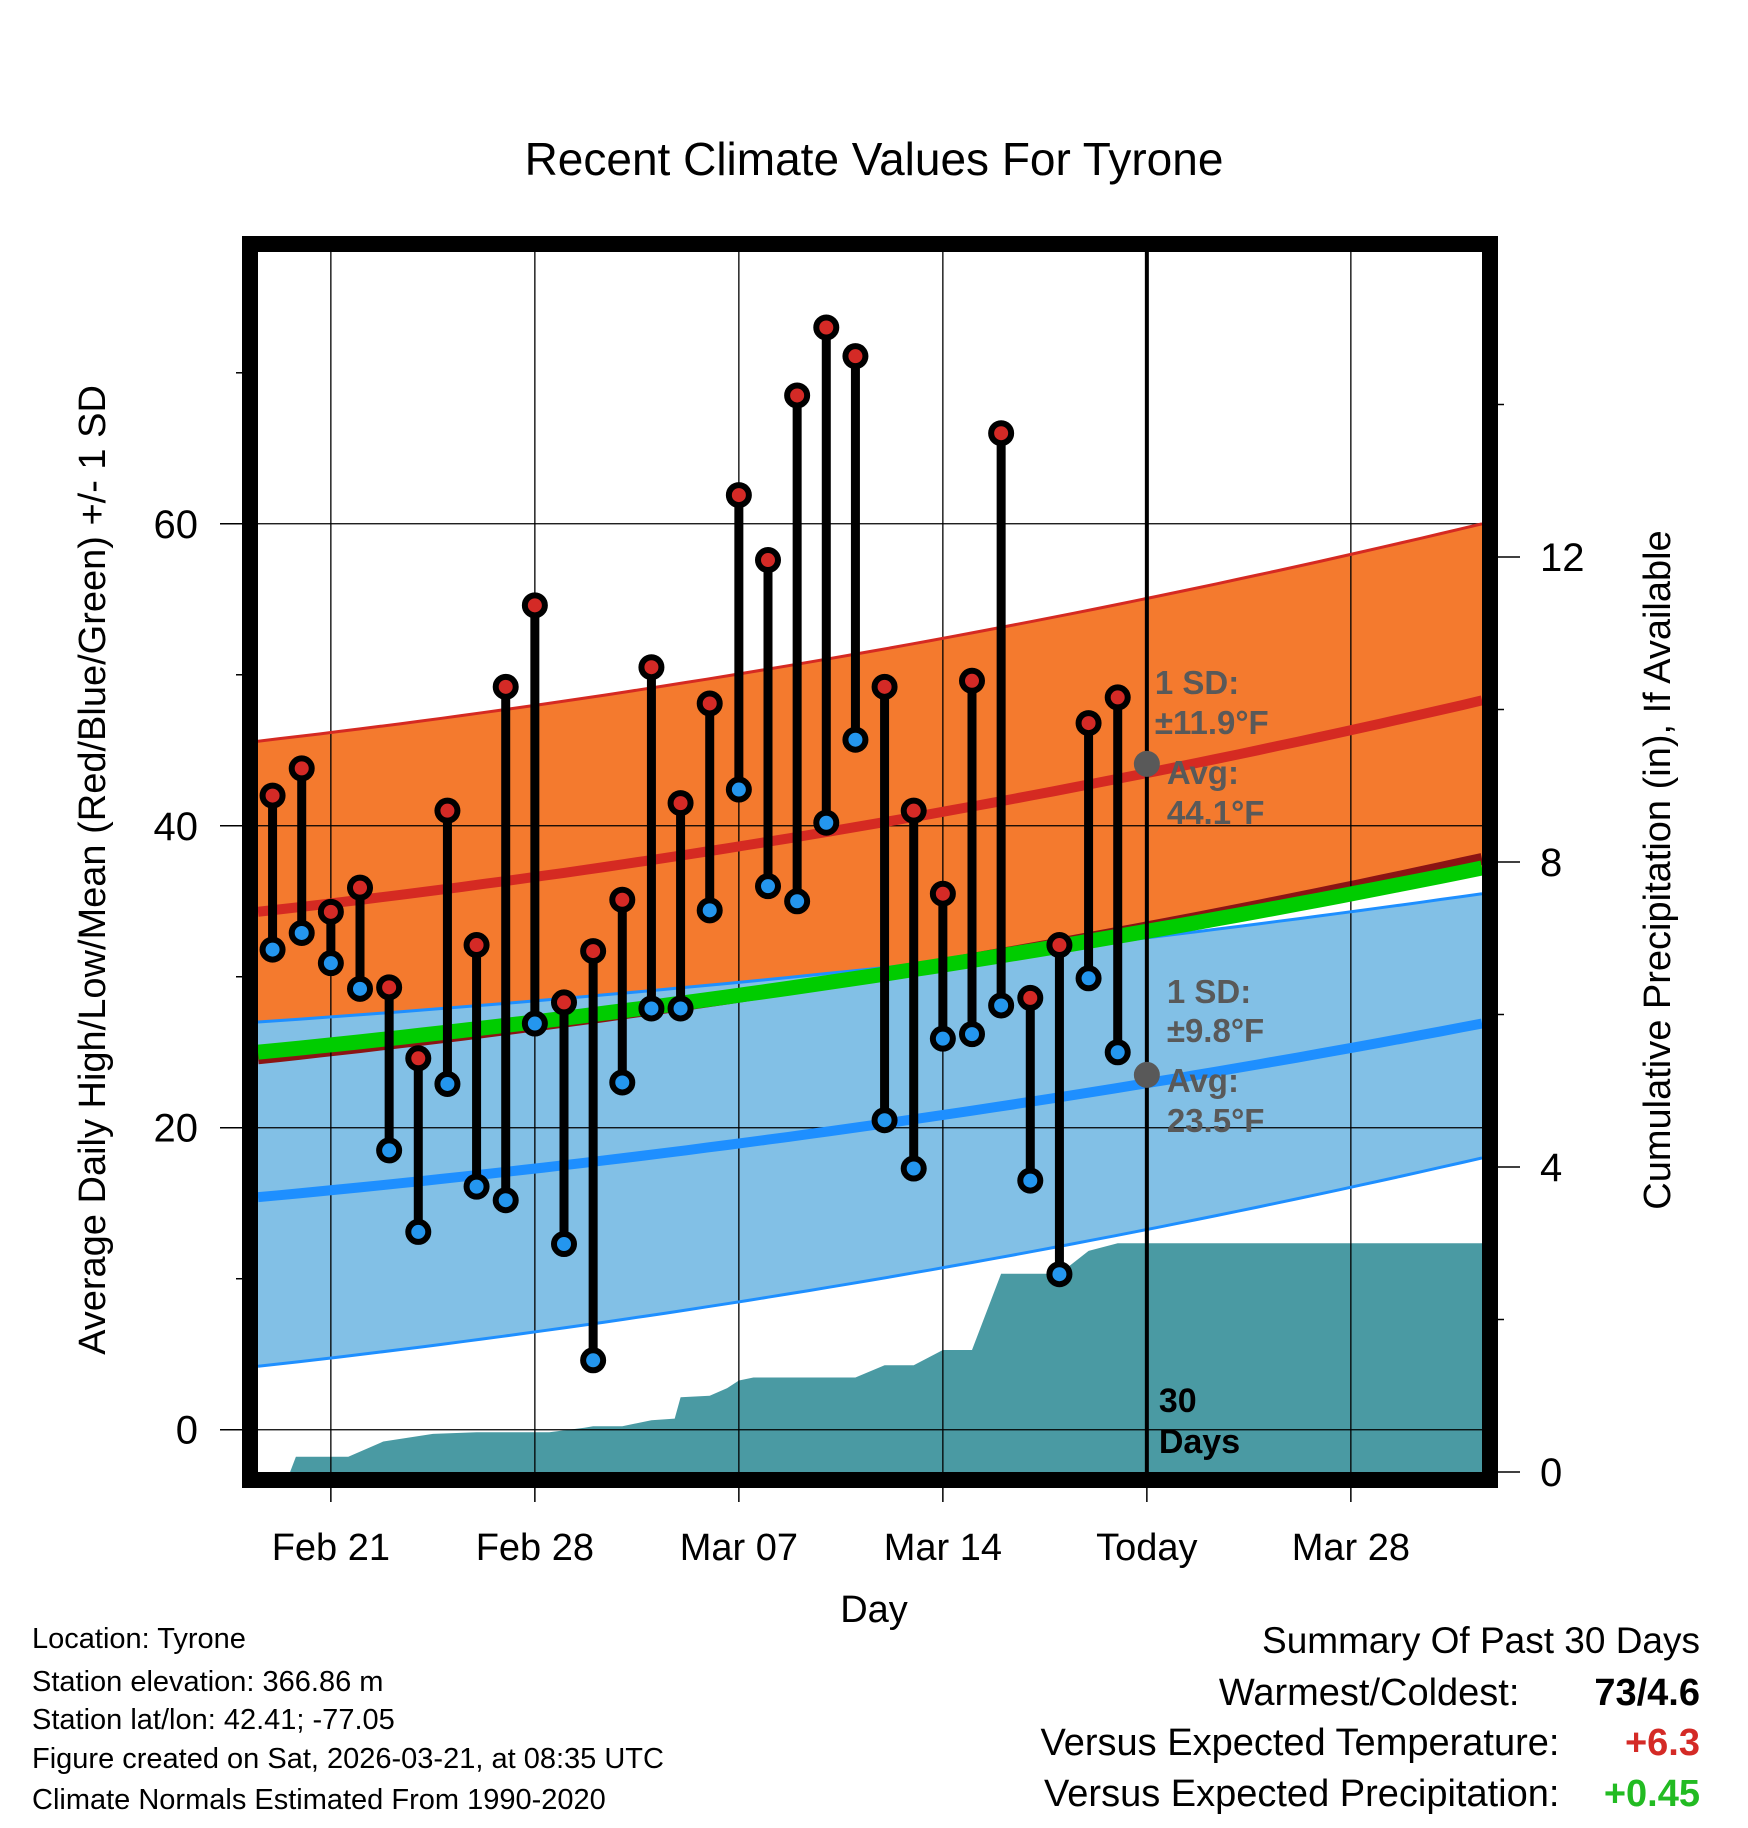 The width and height of the screenshot is (1748, 1828). Describe the element at coordinates (870, 806) in the screenshot. I see `normal-high-line` at that location.